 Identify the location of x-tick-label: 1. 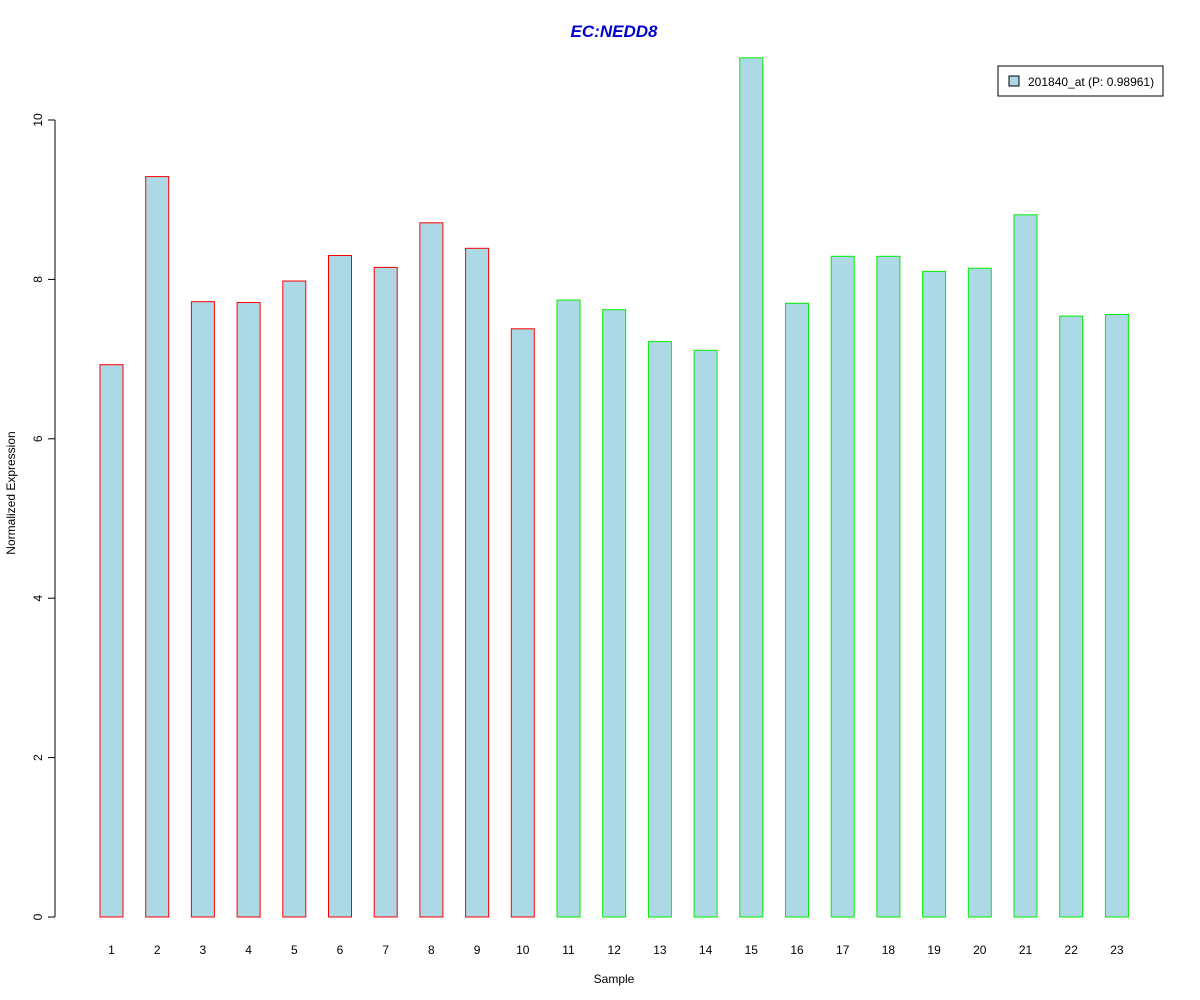
(111, 950).